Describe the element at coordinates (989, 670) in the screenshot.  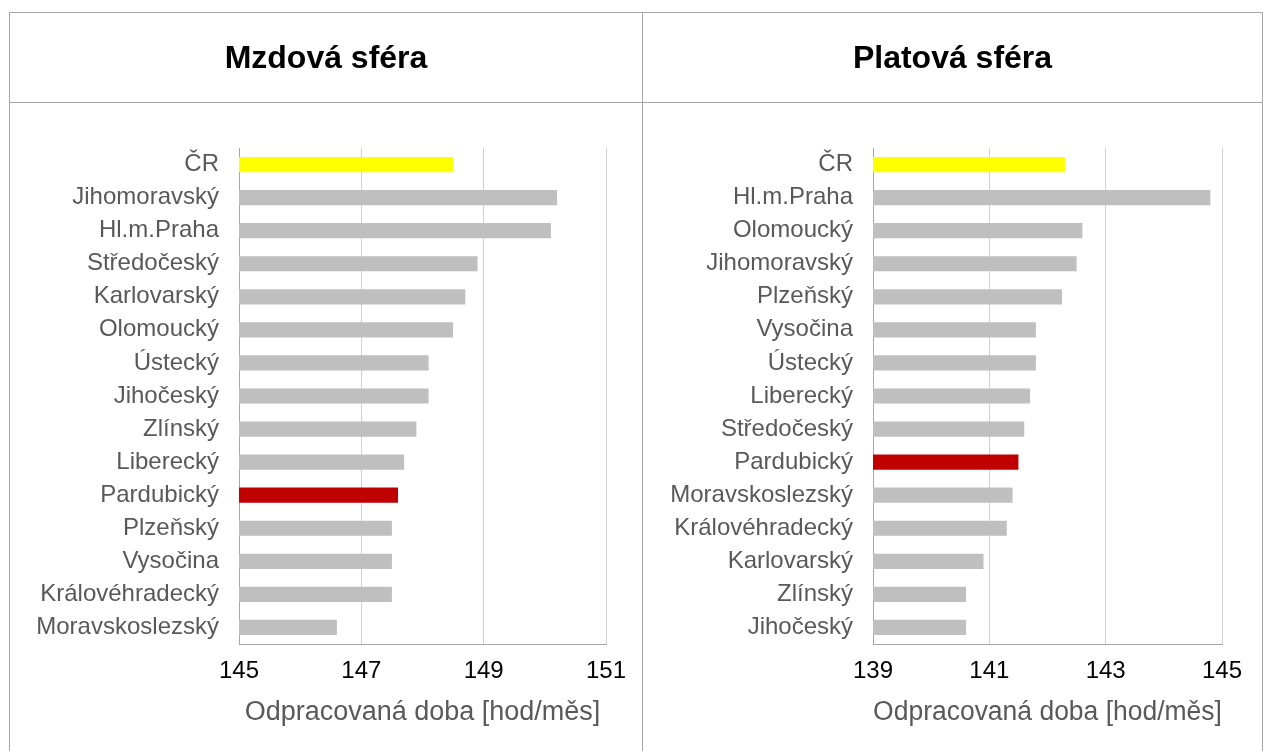
I see `x-tick-label: 141` at that location.